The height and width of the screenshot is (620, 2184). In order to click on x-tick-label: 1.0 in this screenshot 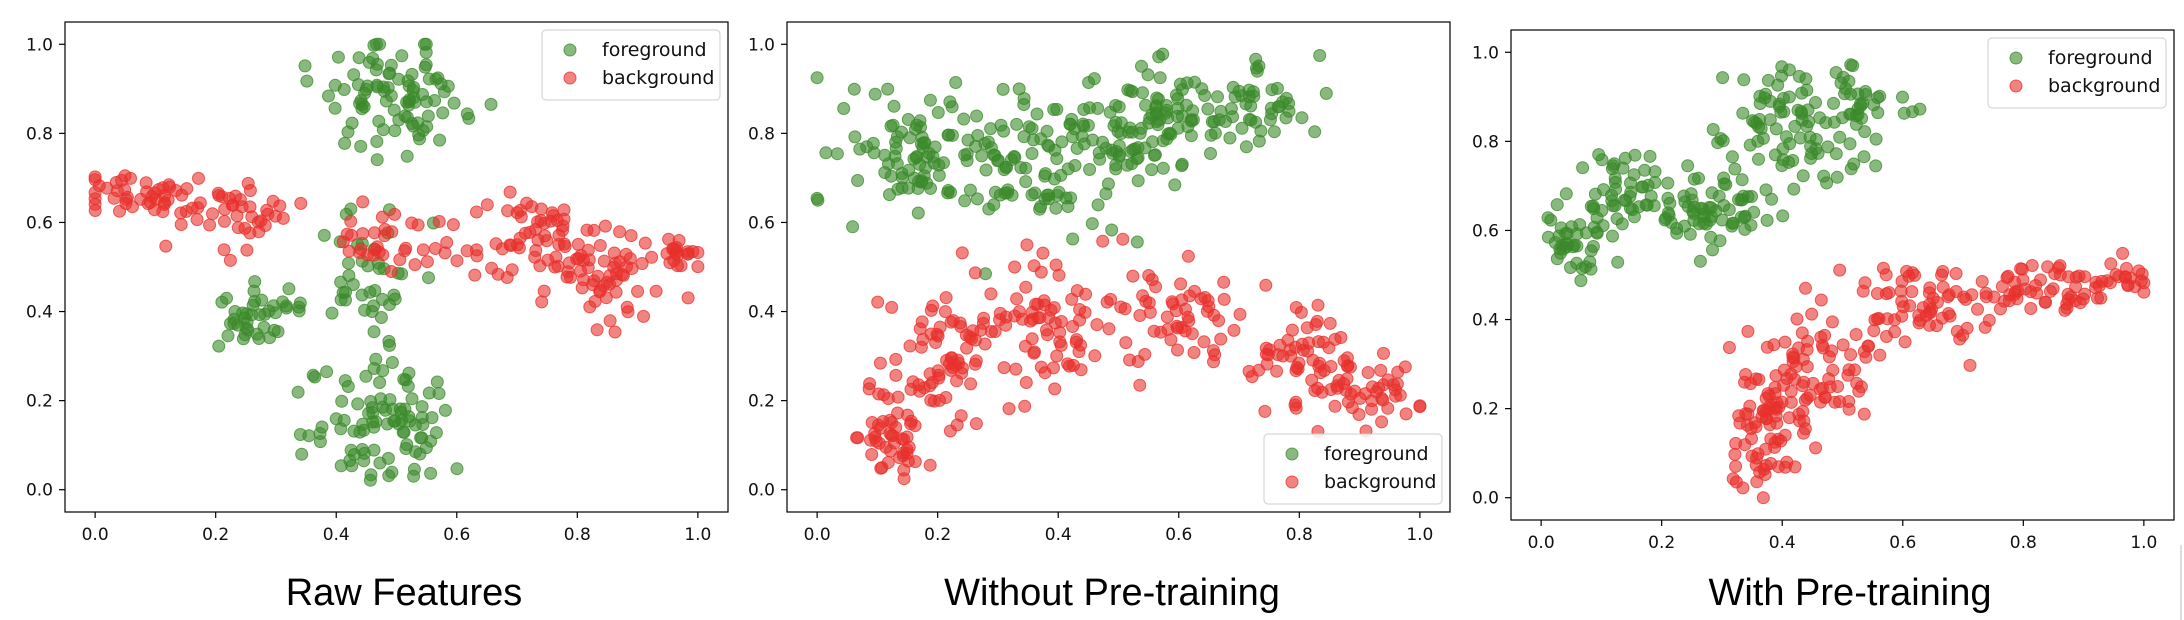, I will do `click(697, 535)`.